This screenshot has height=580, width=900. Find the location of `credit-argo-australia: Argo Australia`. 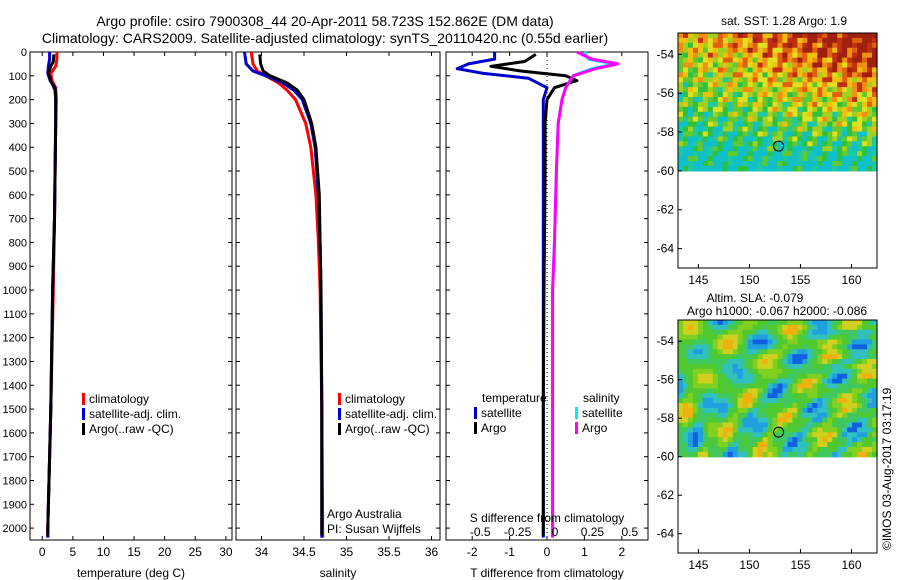

credit-argo-australia: Argo Australia is located at coordinates (364, 514).